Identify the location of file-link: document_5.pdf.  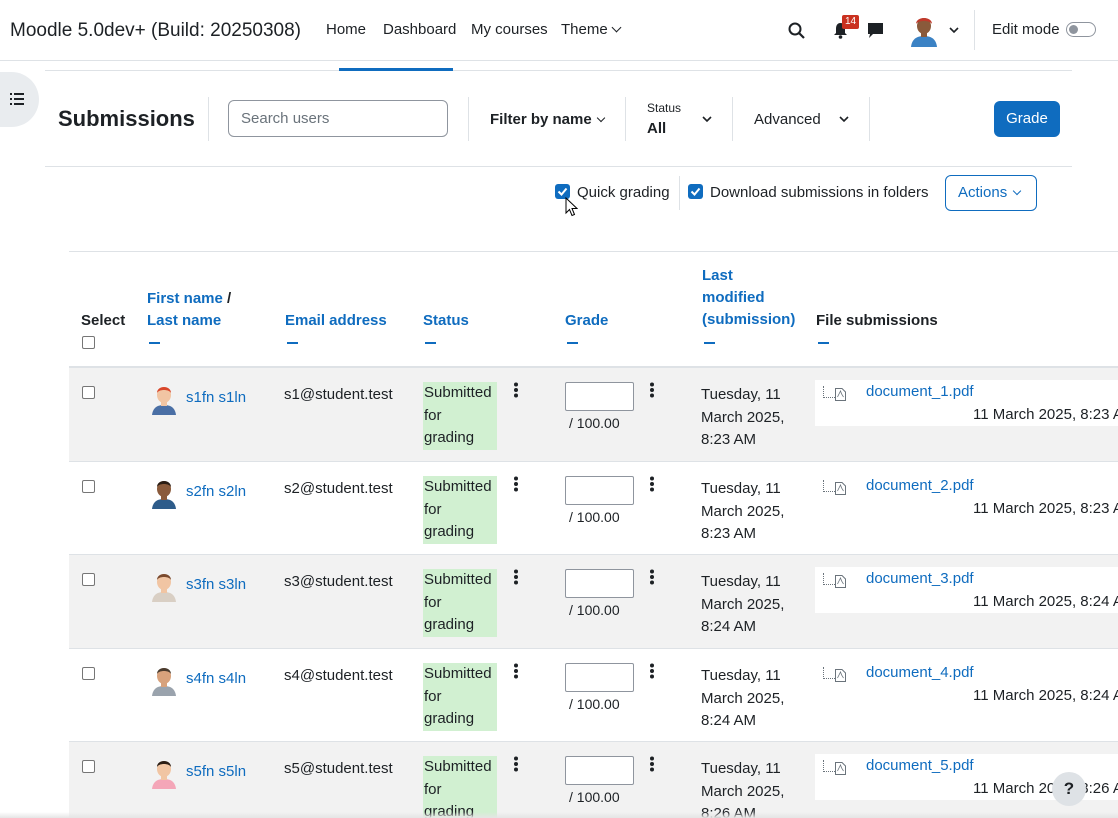
(920, 765).